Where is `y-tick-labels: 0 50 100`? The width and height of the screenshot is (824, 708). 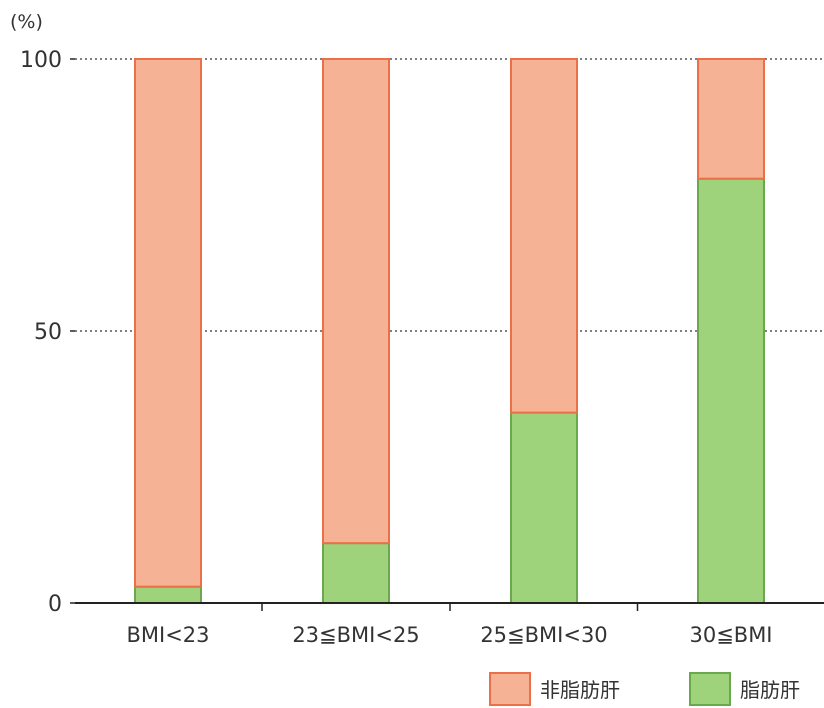 y-tick-labels: 0 50 100 is located at coordinates (41, 332).